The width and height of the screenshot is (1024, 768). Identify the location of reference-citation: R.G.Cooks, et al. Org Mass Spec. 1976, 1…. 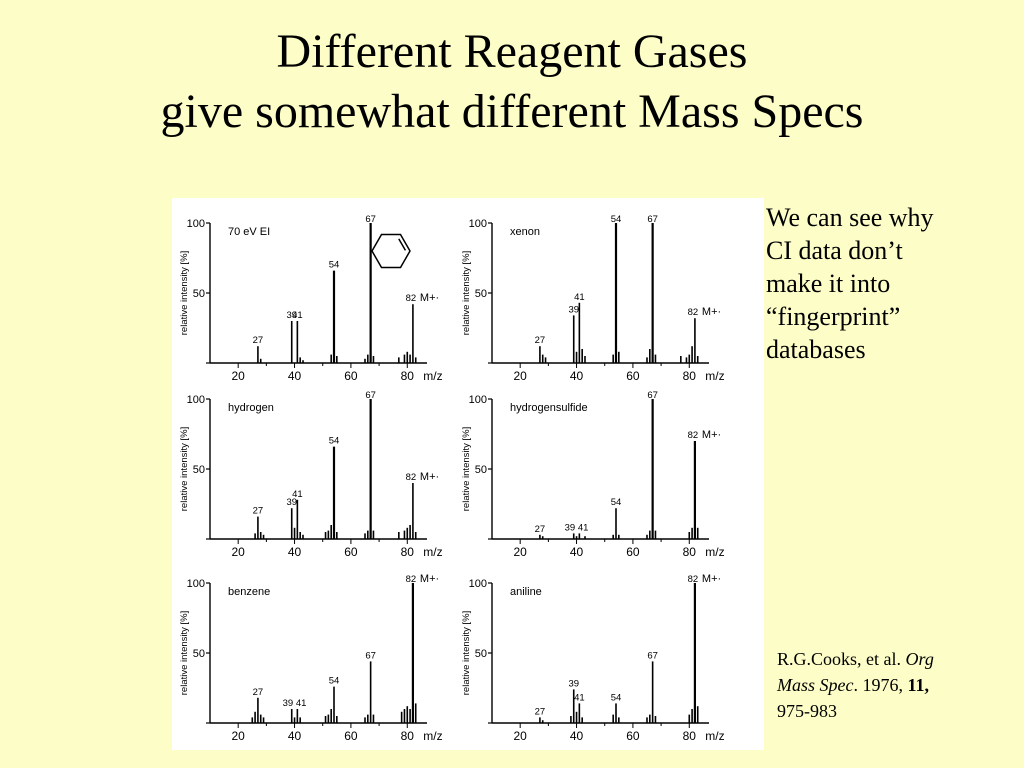
(897, 685).